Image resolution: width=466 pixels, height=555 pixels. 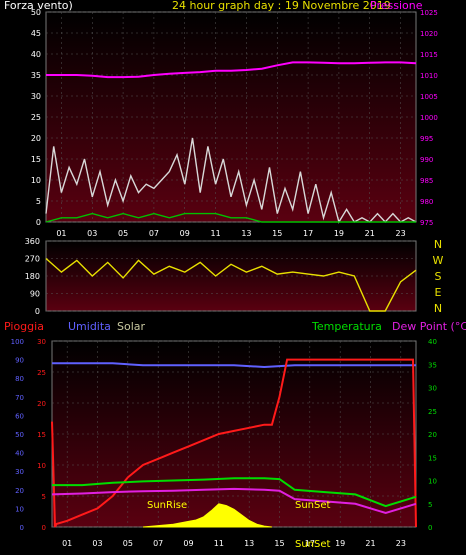 What do you see at coordinates (38, 201) in the screenshot?
I see `wind-tick-label: 5` at bounding box center [38, 201].